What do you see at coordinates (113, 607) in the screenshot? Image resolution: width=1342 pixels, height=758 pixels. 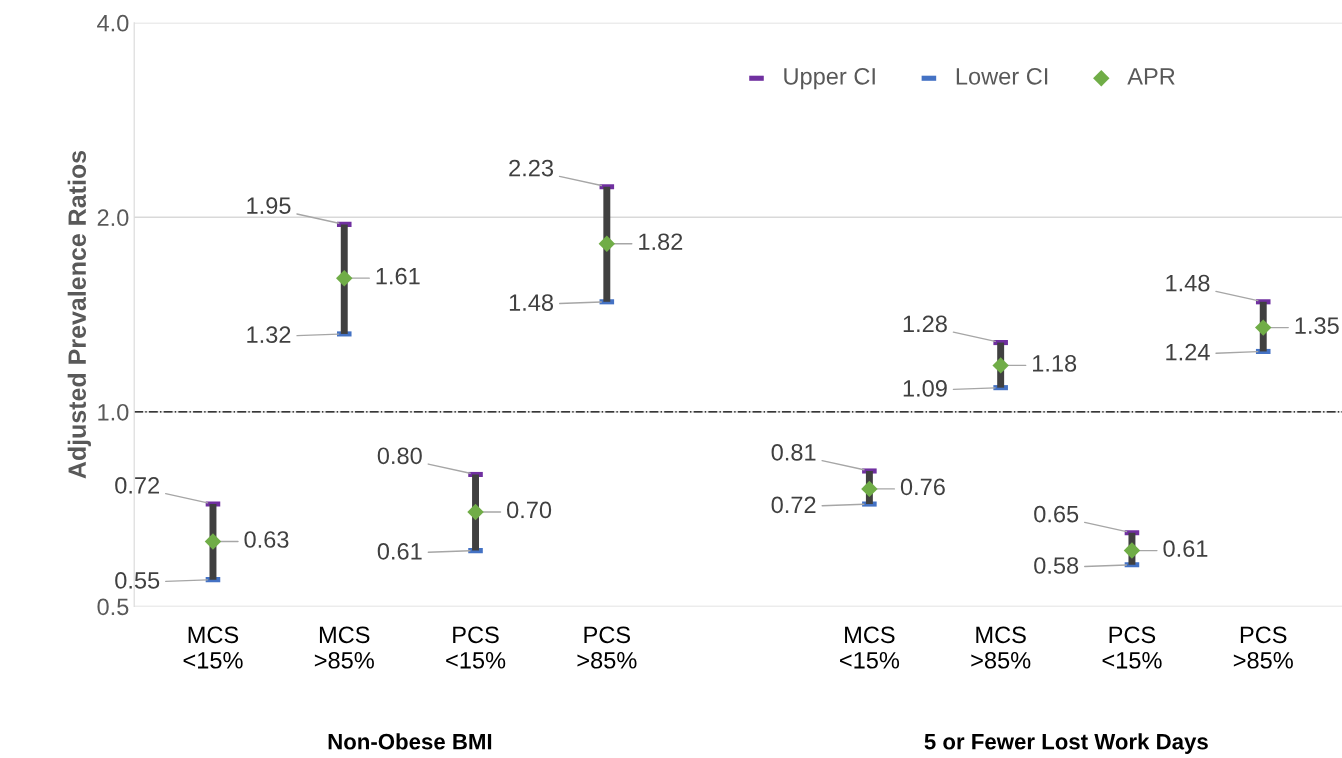 I see `y-tick-label: 0.5` at bounding box center [113, 607].